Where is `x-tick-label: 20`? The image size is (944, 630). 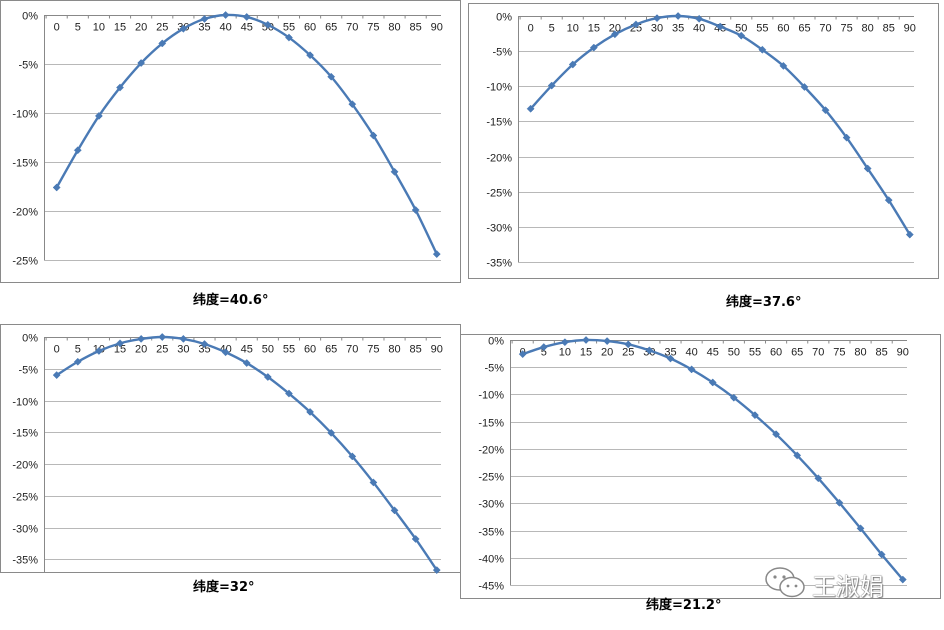 x-tick-label: 20 is located at coordinates (141, 350).